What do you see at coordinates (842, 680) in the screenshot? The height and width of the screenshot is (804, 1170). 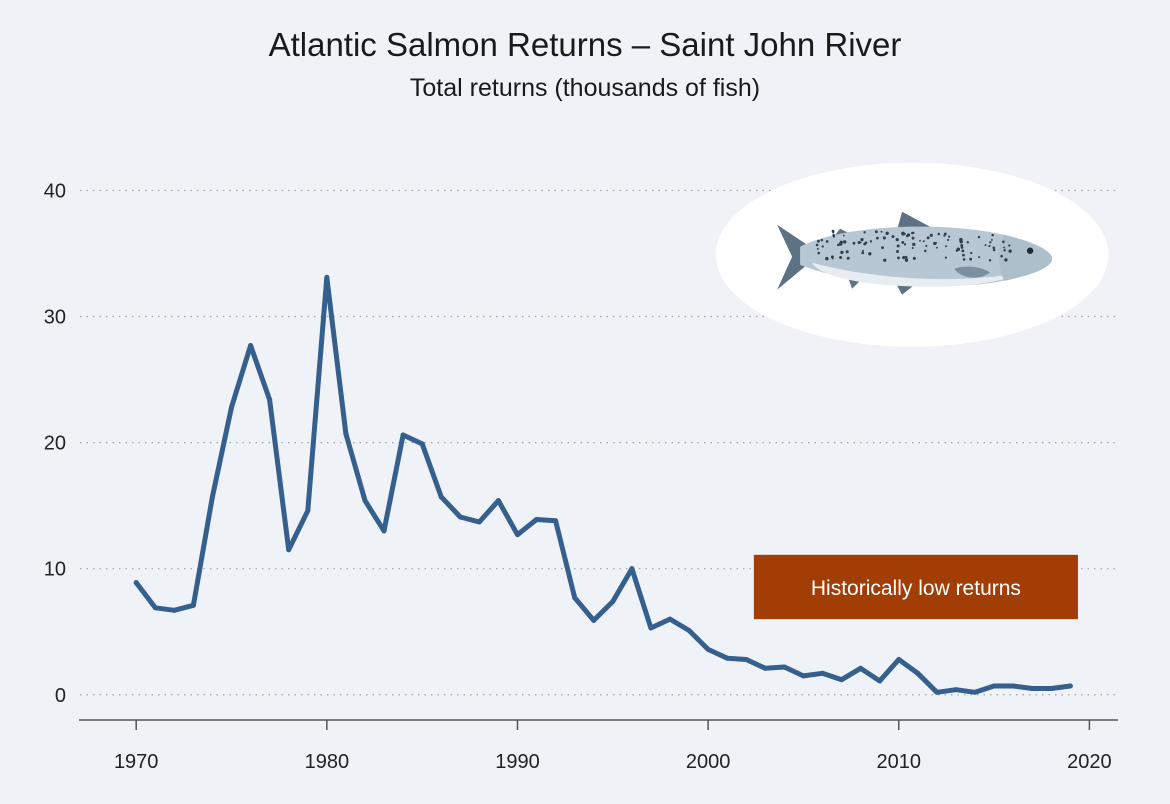 I see `data-point-2007` at bounding box center [842, 680].